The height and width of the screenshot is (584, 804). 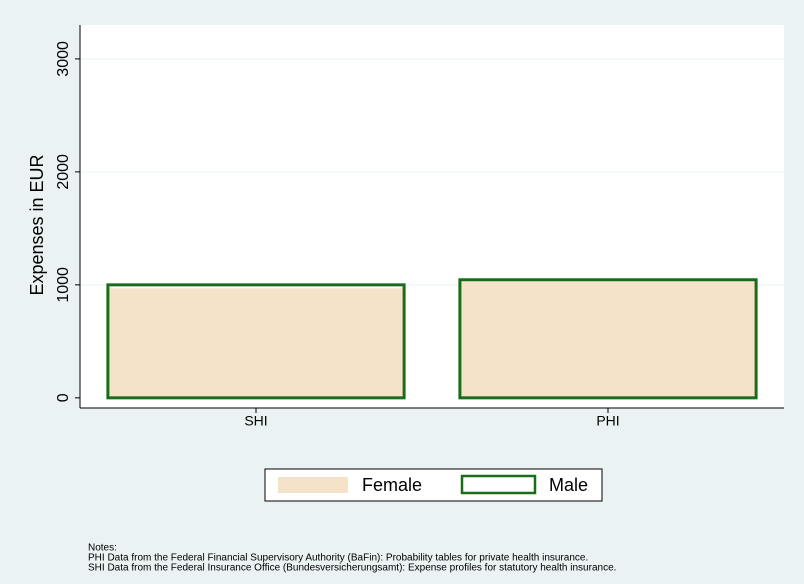 What do you see at coordinates (607, 421) in the screenshot?
I see `x-tick-label: PHI` at bounding box center [607, 421].